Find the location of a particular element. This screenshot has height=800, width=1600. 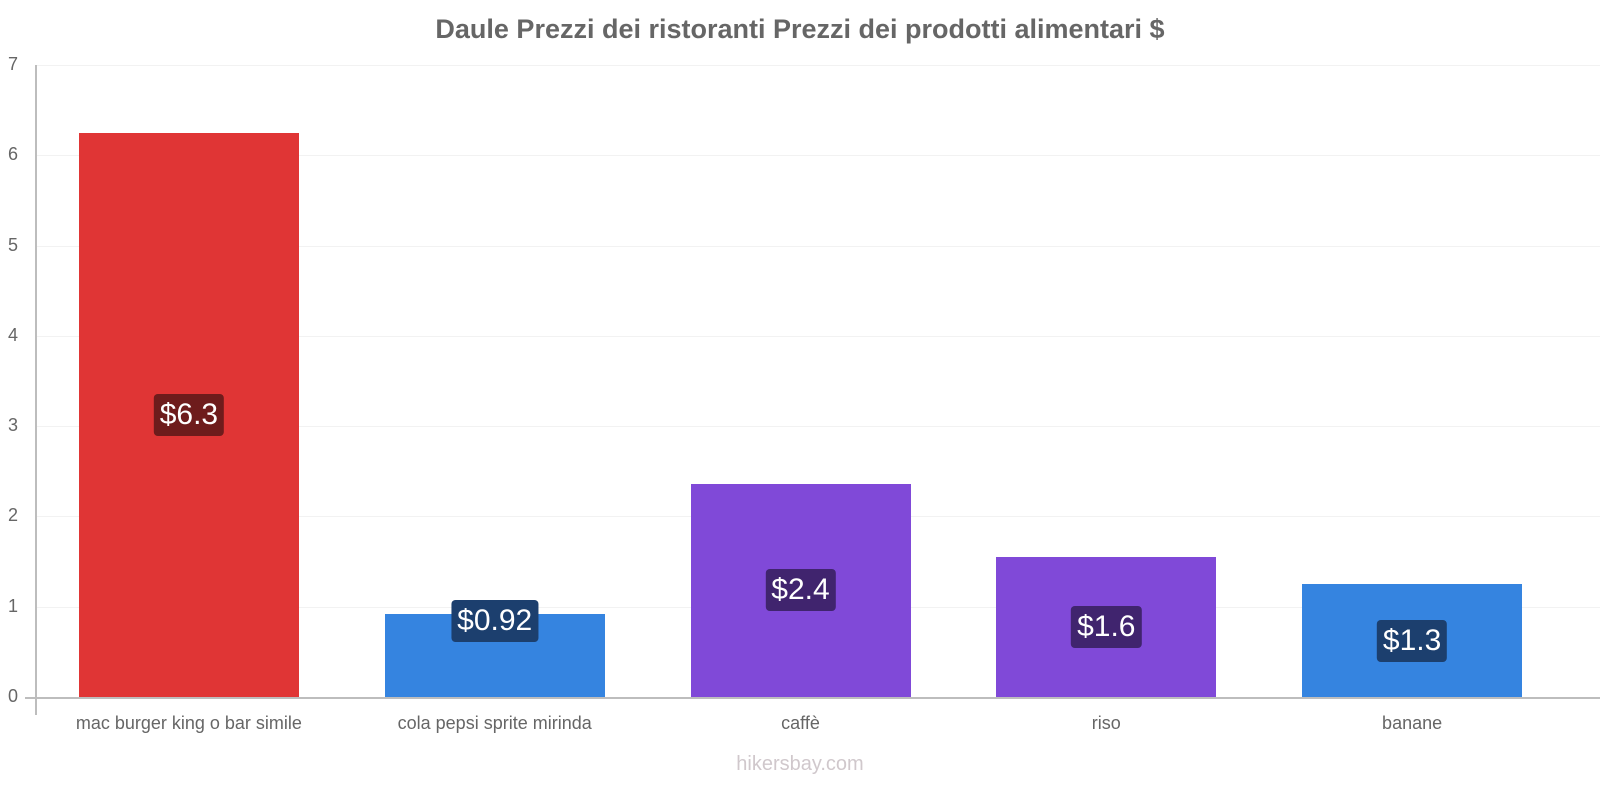

y-tick-label: 5 is located at coordinates (13, 244).